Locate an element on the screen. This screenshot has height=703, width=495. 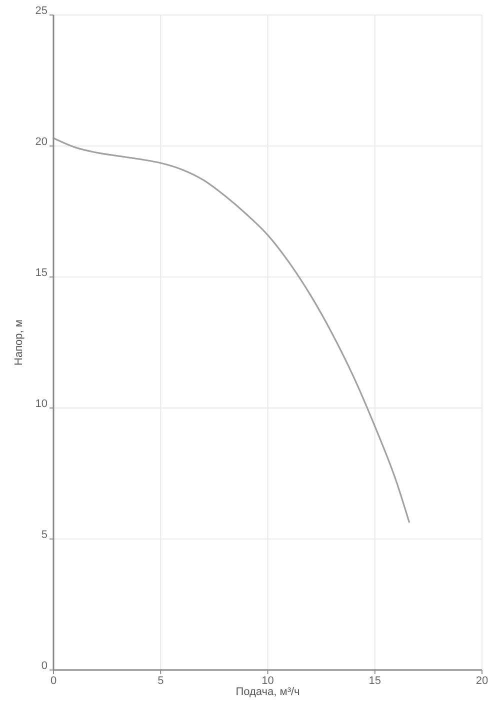
y-tick-label: 5 is located at coordinates (44, 534).